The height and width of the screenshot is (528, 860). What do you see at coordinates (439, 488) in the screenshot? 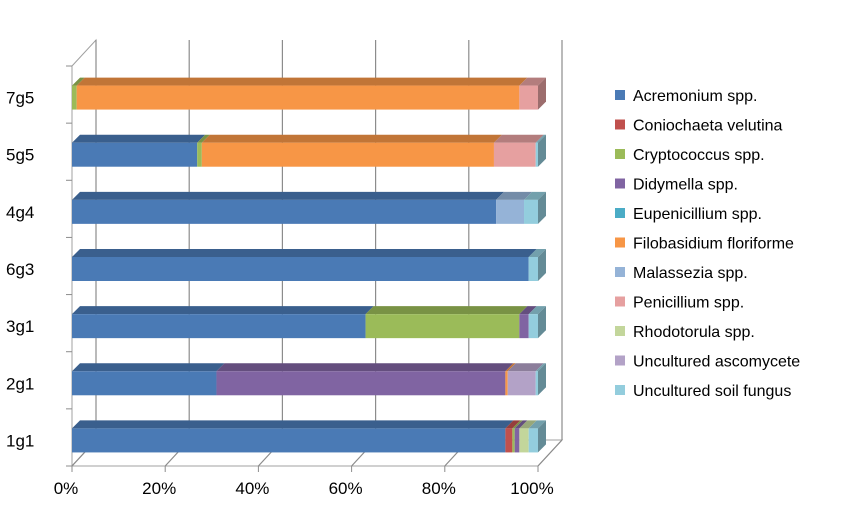
I see `x-tick-label: 80%` at bounding box center [439, 488].